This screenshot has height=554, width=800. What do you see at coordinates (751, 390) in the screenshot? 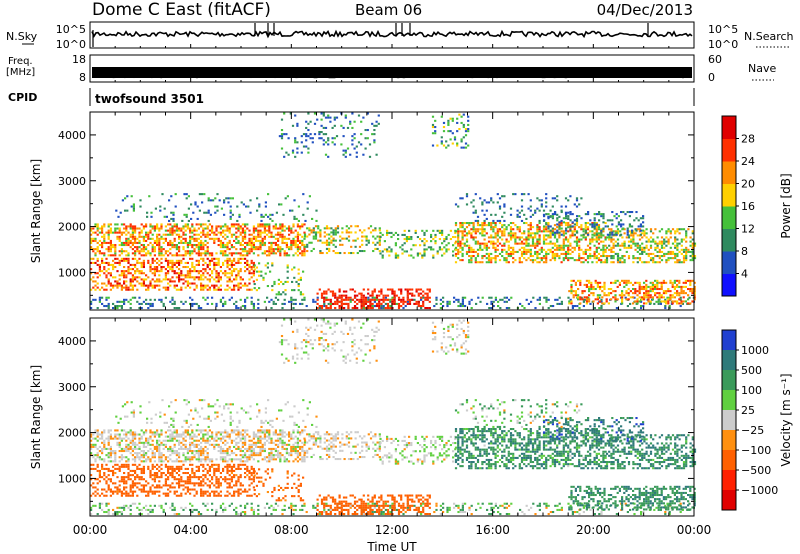
I see `colorbar-tick-label: 100` at bounding box center [751, 390].